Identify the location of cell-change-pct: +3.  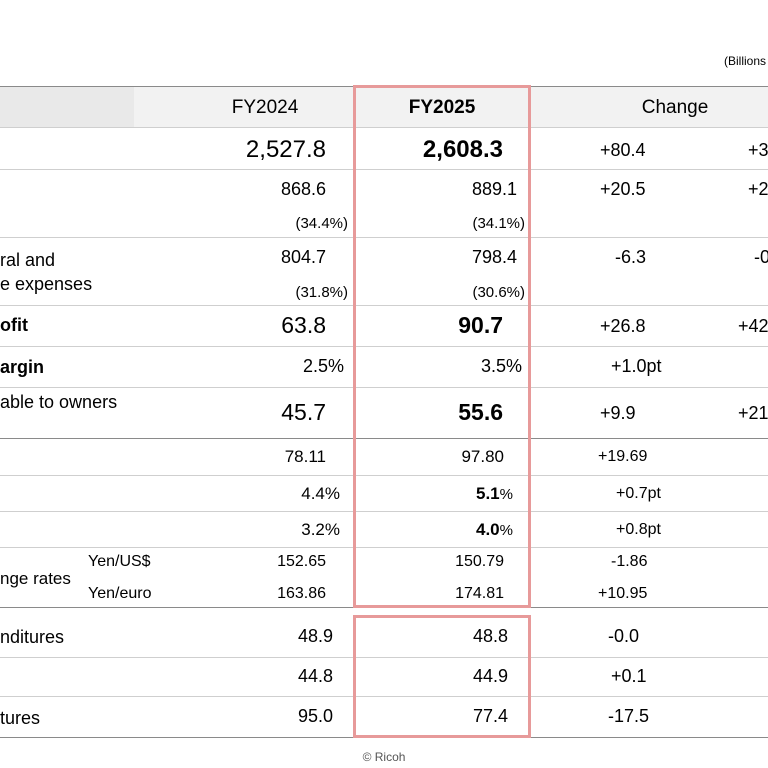
(758, 150).